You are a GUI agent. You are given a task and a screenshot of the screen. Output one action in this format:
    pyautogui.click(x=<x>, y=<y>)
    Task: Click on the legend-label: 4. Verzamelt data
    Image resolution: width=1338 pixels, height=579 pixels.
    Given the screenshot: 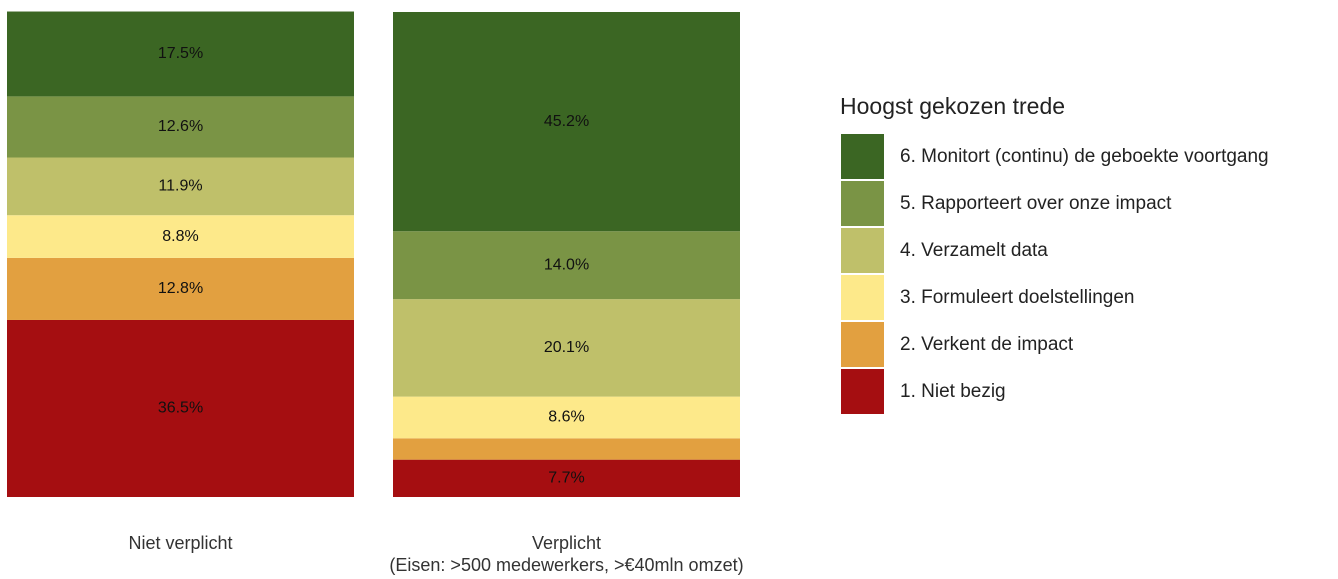 What is the action you would take?
    pyautogui.click(x=974, y=250)
    